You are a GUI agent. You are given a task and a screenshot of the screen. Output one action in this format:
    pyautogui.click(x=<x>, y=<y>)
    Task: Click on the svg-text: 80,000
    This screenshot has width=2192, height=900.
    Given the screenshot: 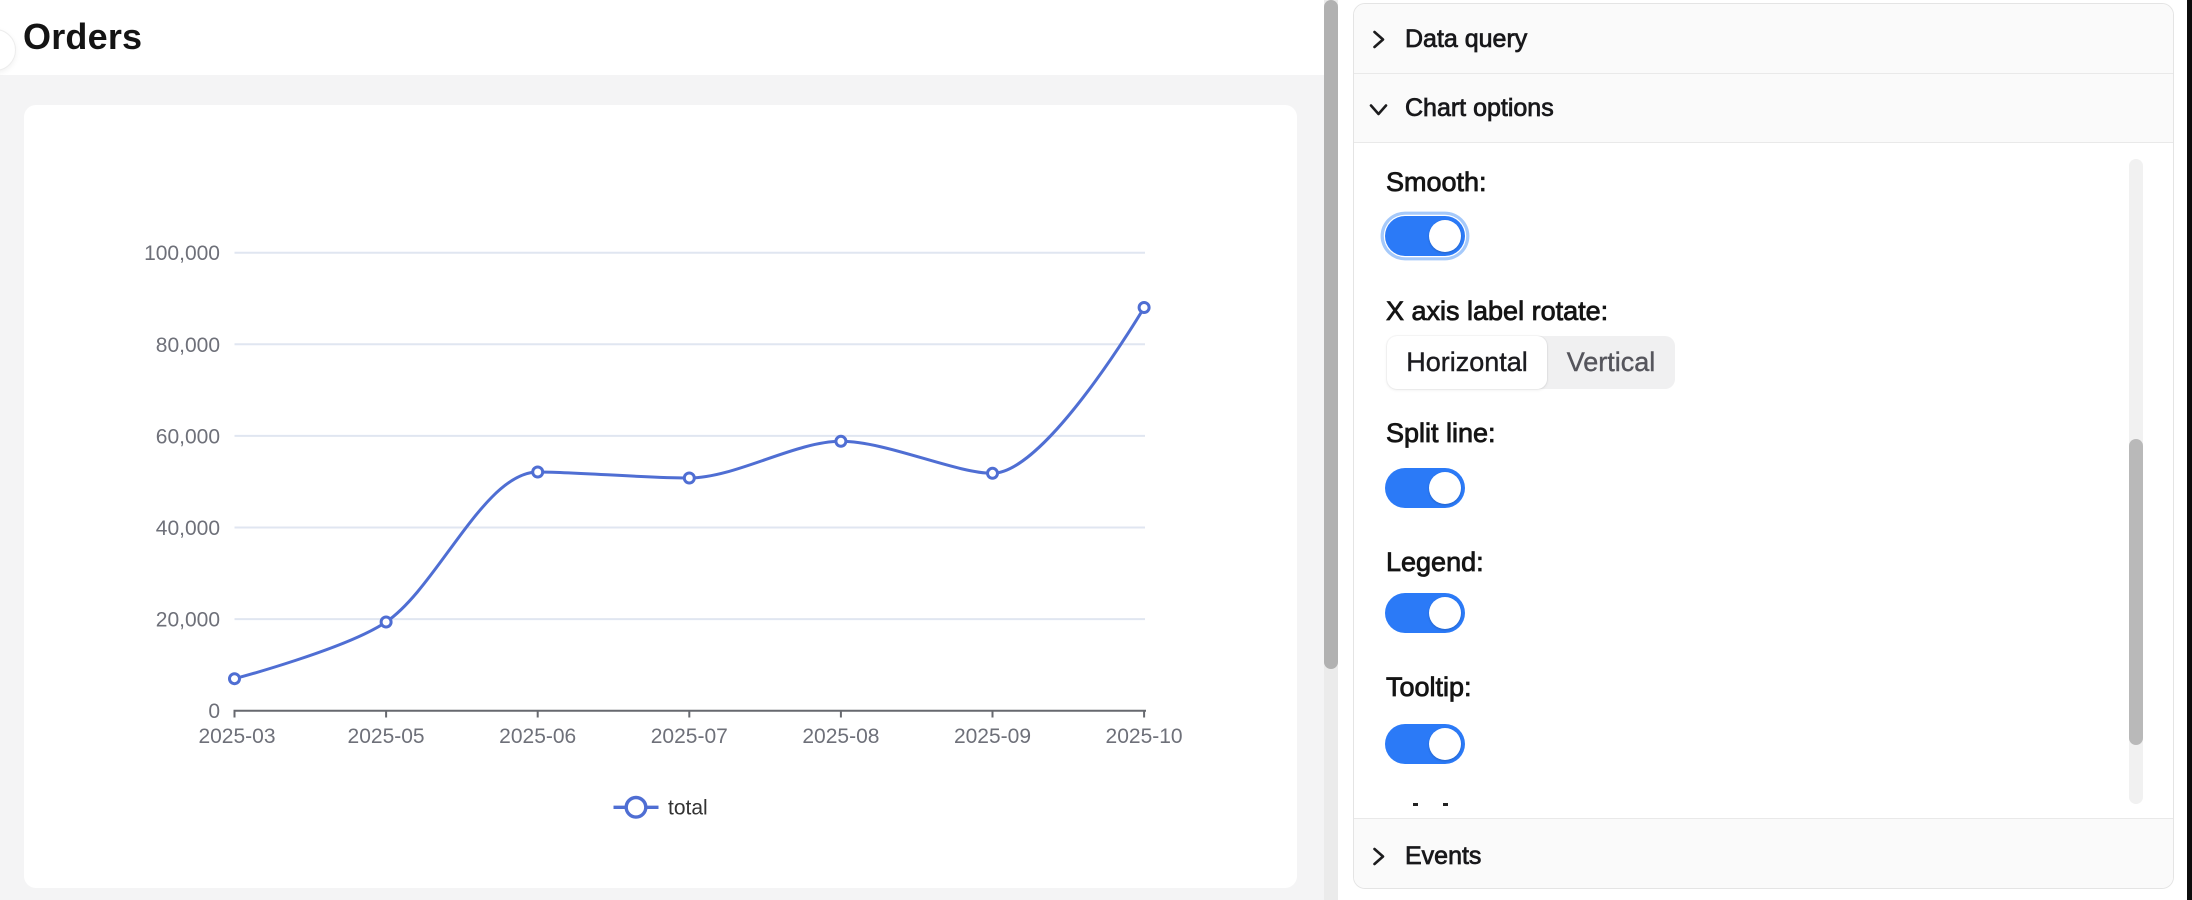 What is the action you would take?
    pyautogui.click(x=188, y=345)
    